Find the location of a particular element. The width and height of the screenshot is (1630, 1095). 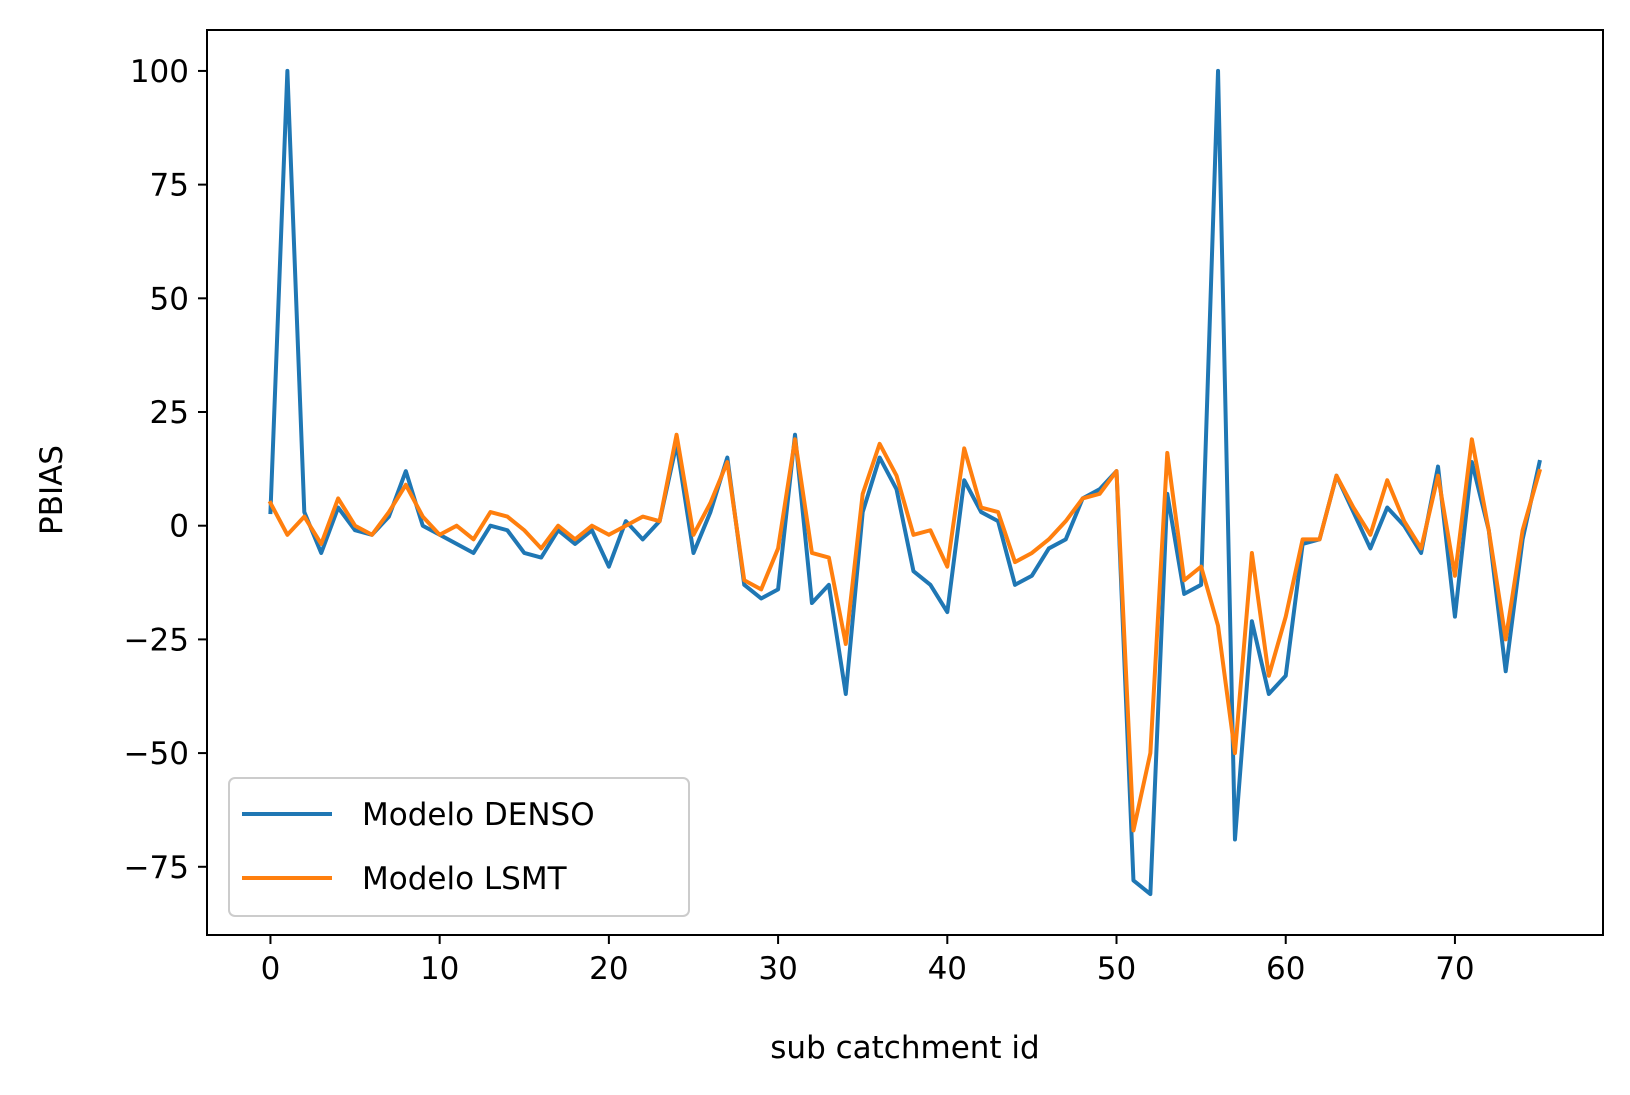

legend-box is located at coordinates (459, 847).